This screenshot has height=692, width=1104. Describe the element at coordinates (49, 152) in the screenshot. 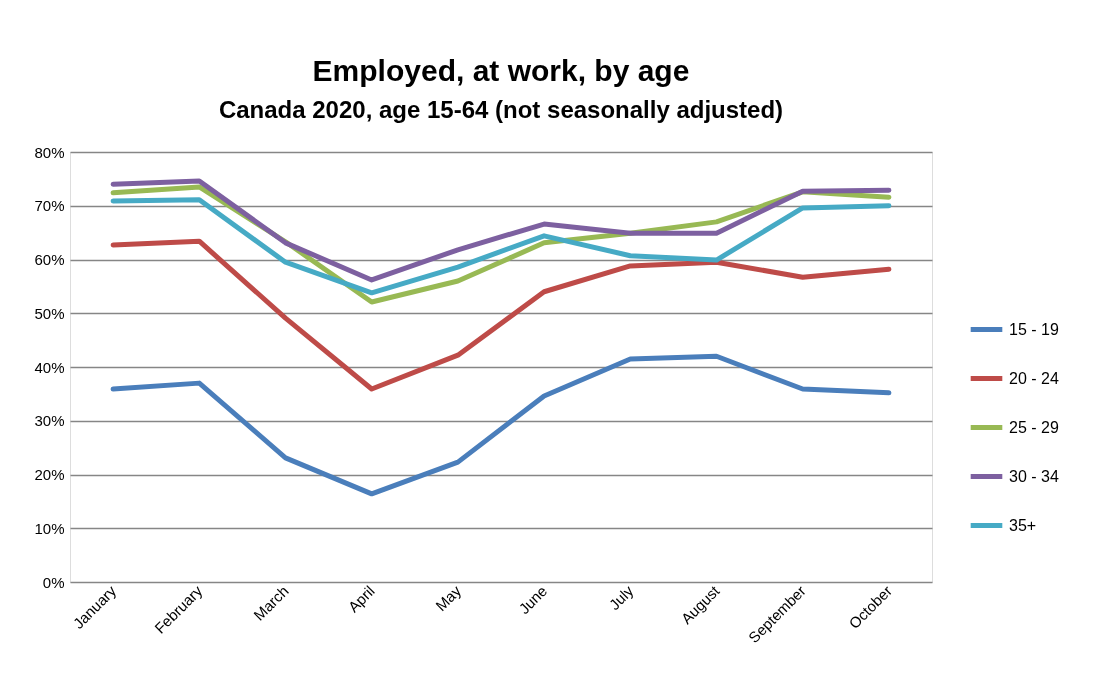

I see `y-tick-label: 80%` at that location.